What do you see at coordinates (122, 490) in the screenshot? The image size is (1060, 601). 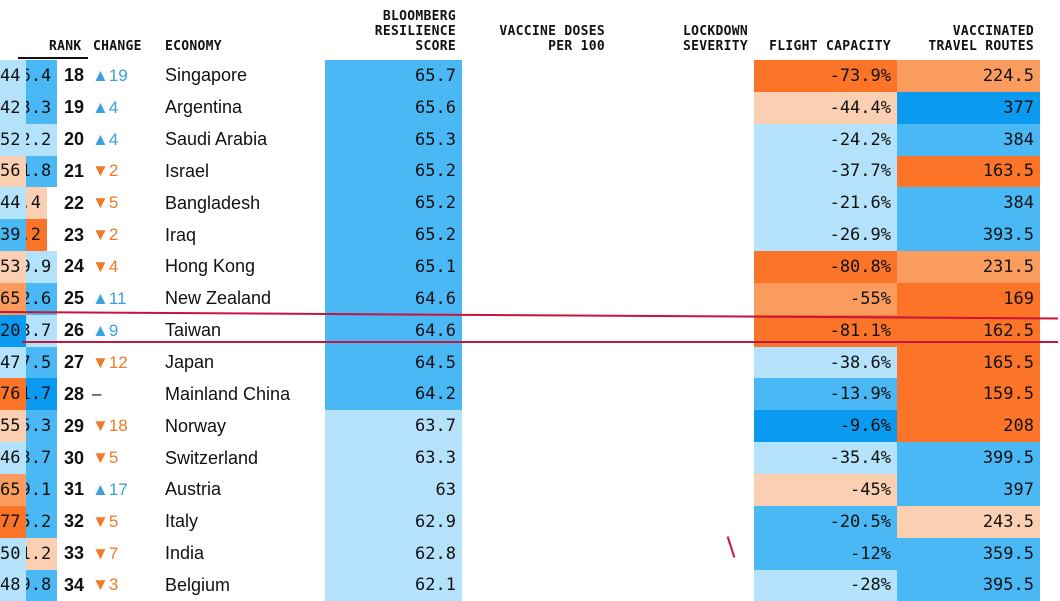 I see `change-cell: ▲17` at bounding box center [122, 490].